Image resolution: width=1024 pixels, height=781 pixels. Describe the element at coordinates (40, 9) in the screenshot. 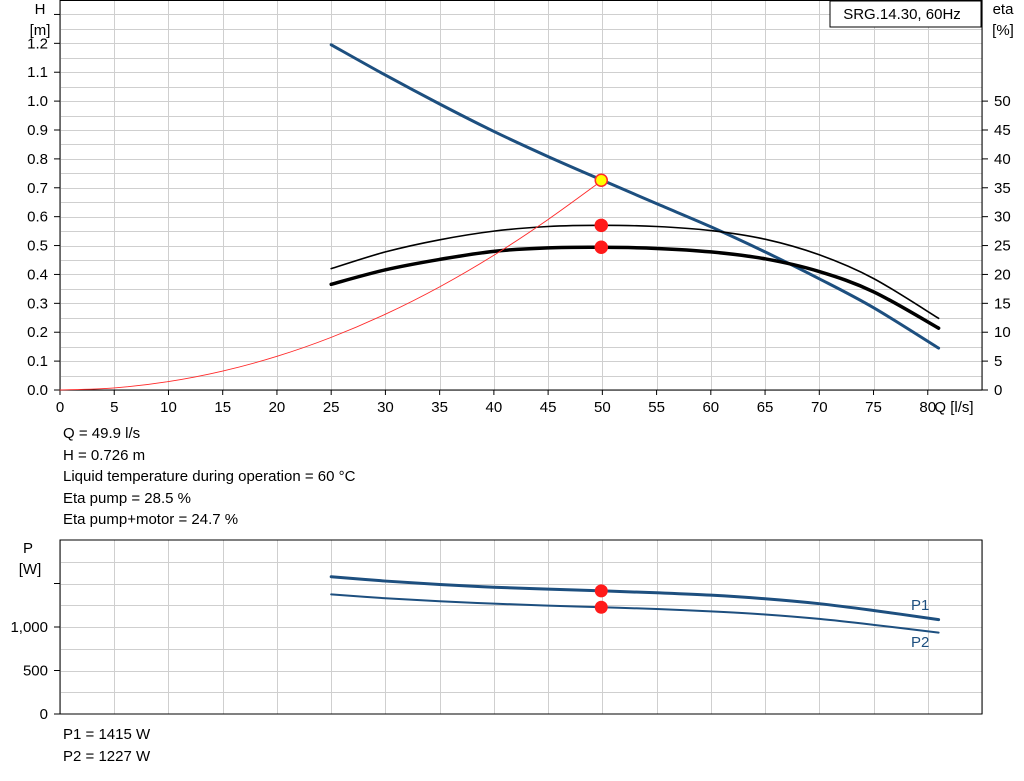

I see `h-axis-label: H` at that location.